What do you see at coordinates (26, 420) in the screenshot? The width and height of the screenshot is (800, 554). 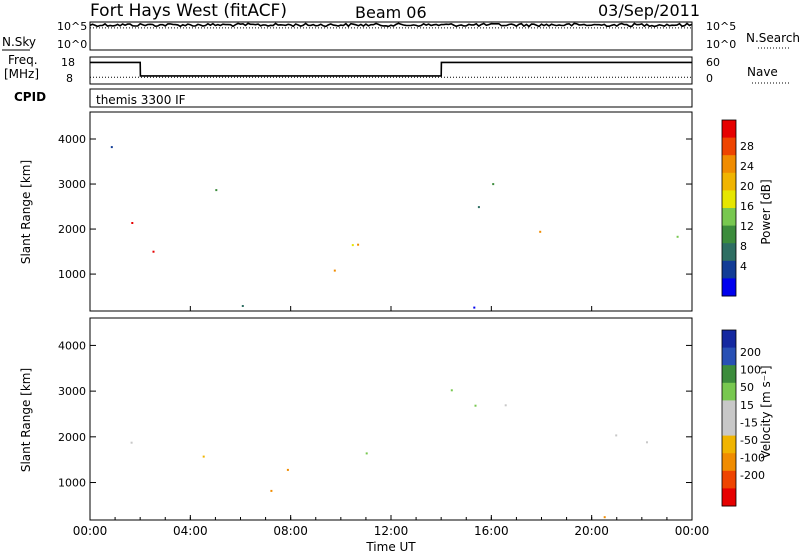 I see `velocity-ylabel: Slant Range [km]` at bounding box center [26, 420].